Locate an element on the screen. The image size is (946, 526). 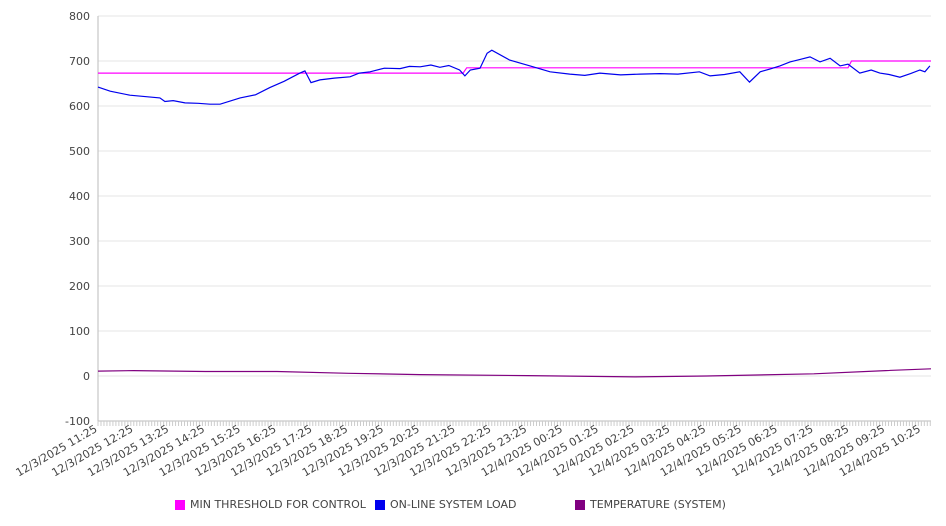
y-axis: -100 0 100 200 300 400 500 600 700 800 is located at coordinates (82, 219).